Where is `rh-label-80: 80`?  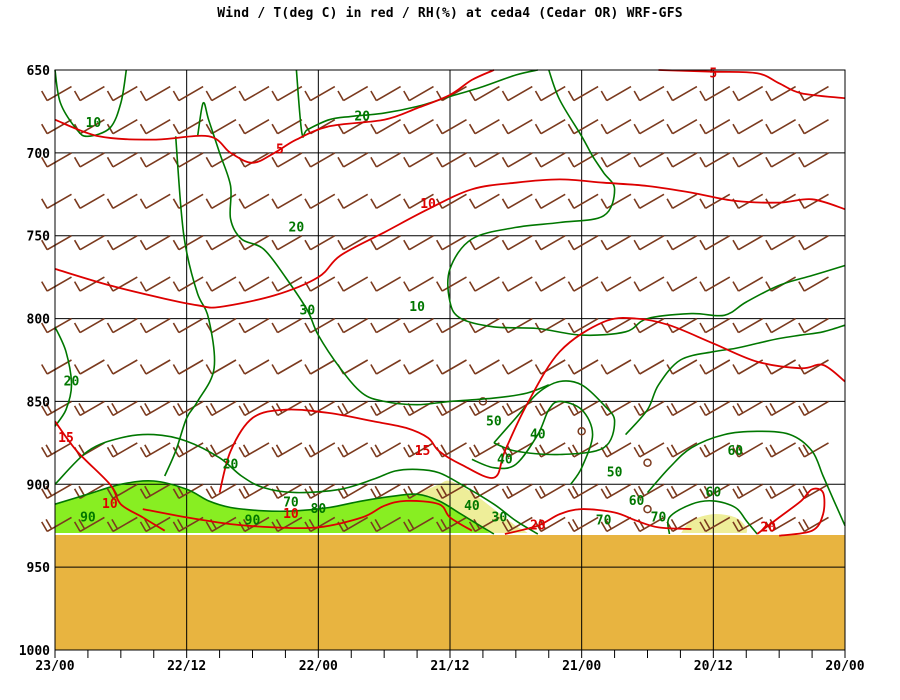
rh-label-80: 80 is located at coordinates (319, 509).